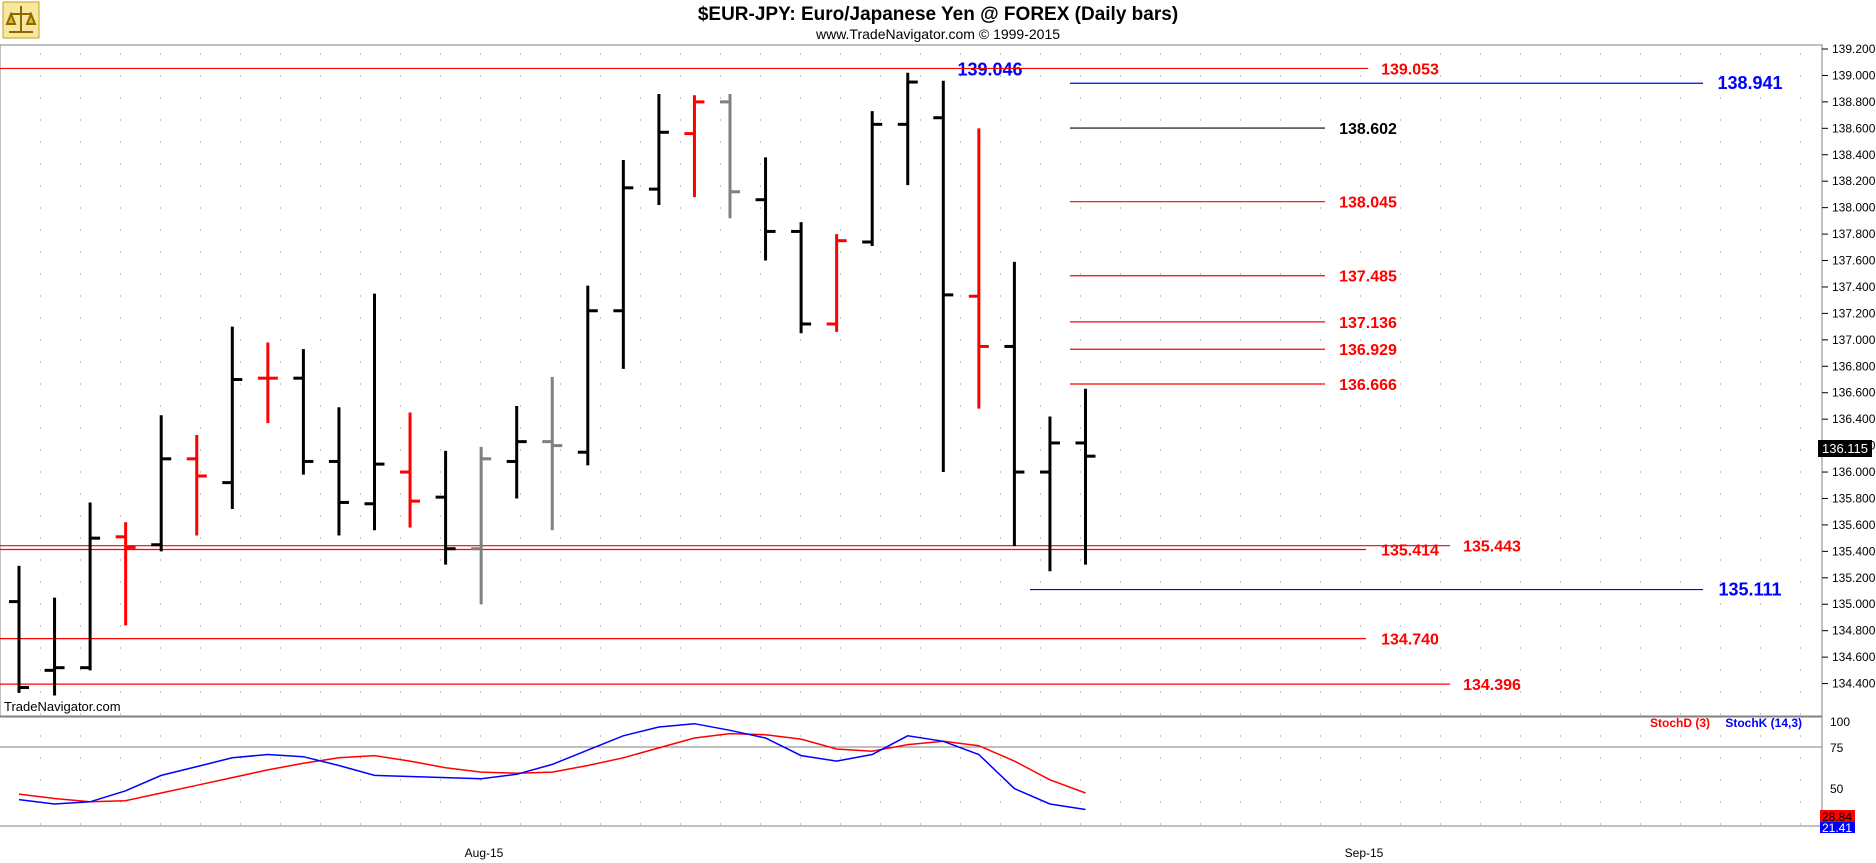 This screenshot has height=863, width=1876. What do you see at coordinates (1492, 547) in the screenshot?
I see `level-label: 135.443` at bounding box center [1492, 547].